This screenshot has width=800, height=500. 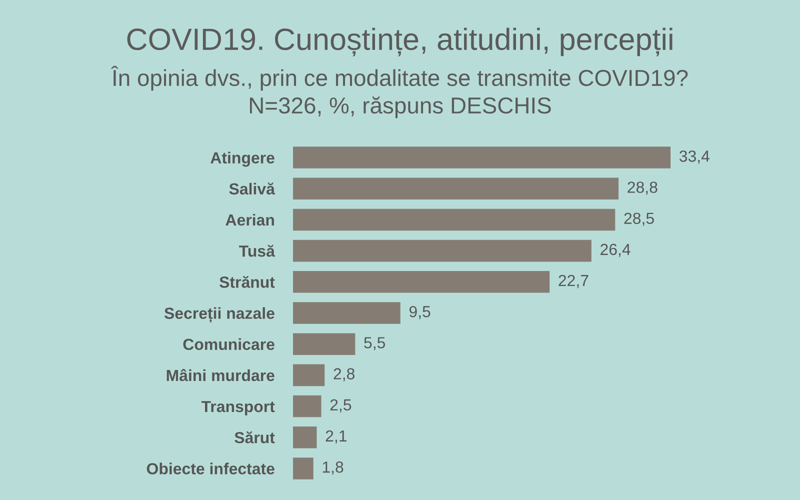 What do you see at coordinates (210, 468) in the screenshot?
I see `y-tick-label: Obiecte infectate` at bounding box center [210, 468].